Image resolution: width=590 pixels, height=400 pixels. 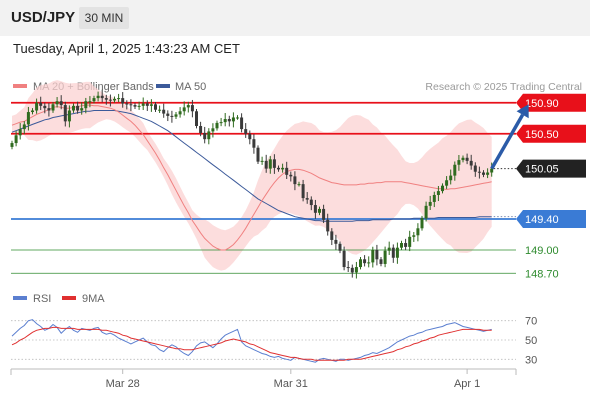 What do you see at coordinates (531, 341) in the screenshot?
I see `rsi-tick-1: 50` at bounding box center [531, 341].